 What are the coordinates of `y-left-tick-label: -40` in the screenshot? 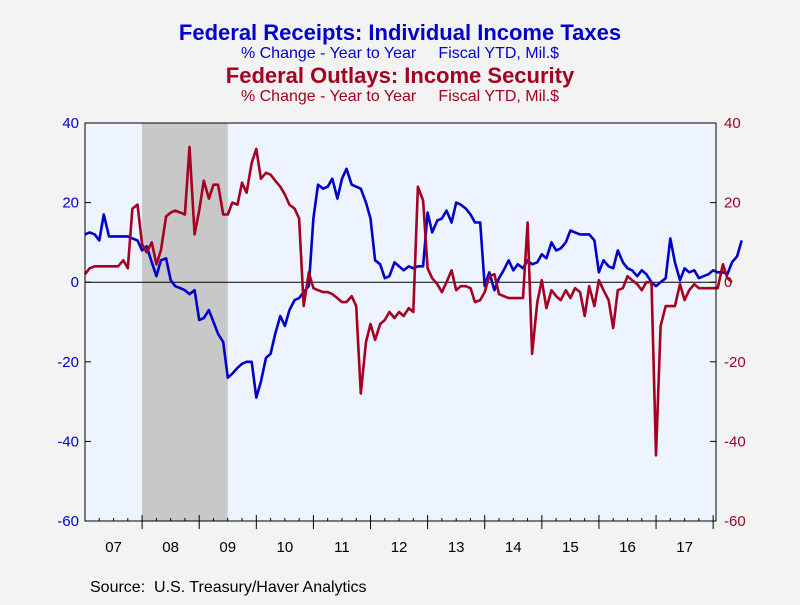 It's located at (68, 441).